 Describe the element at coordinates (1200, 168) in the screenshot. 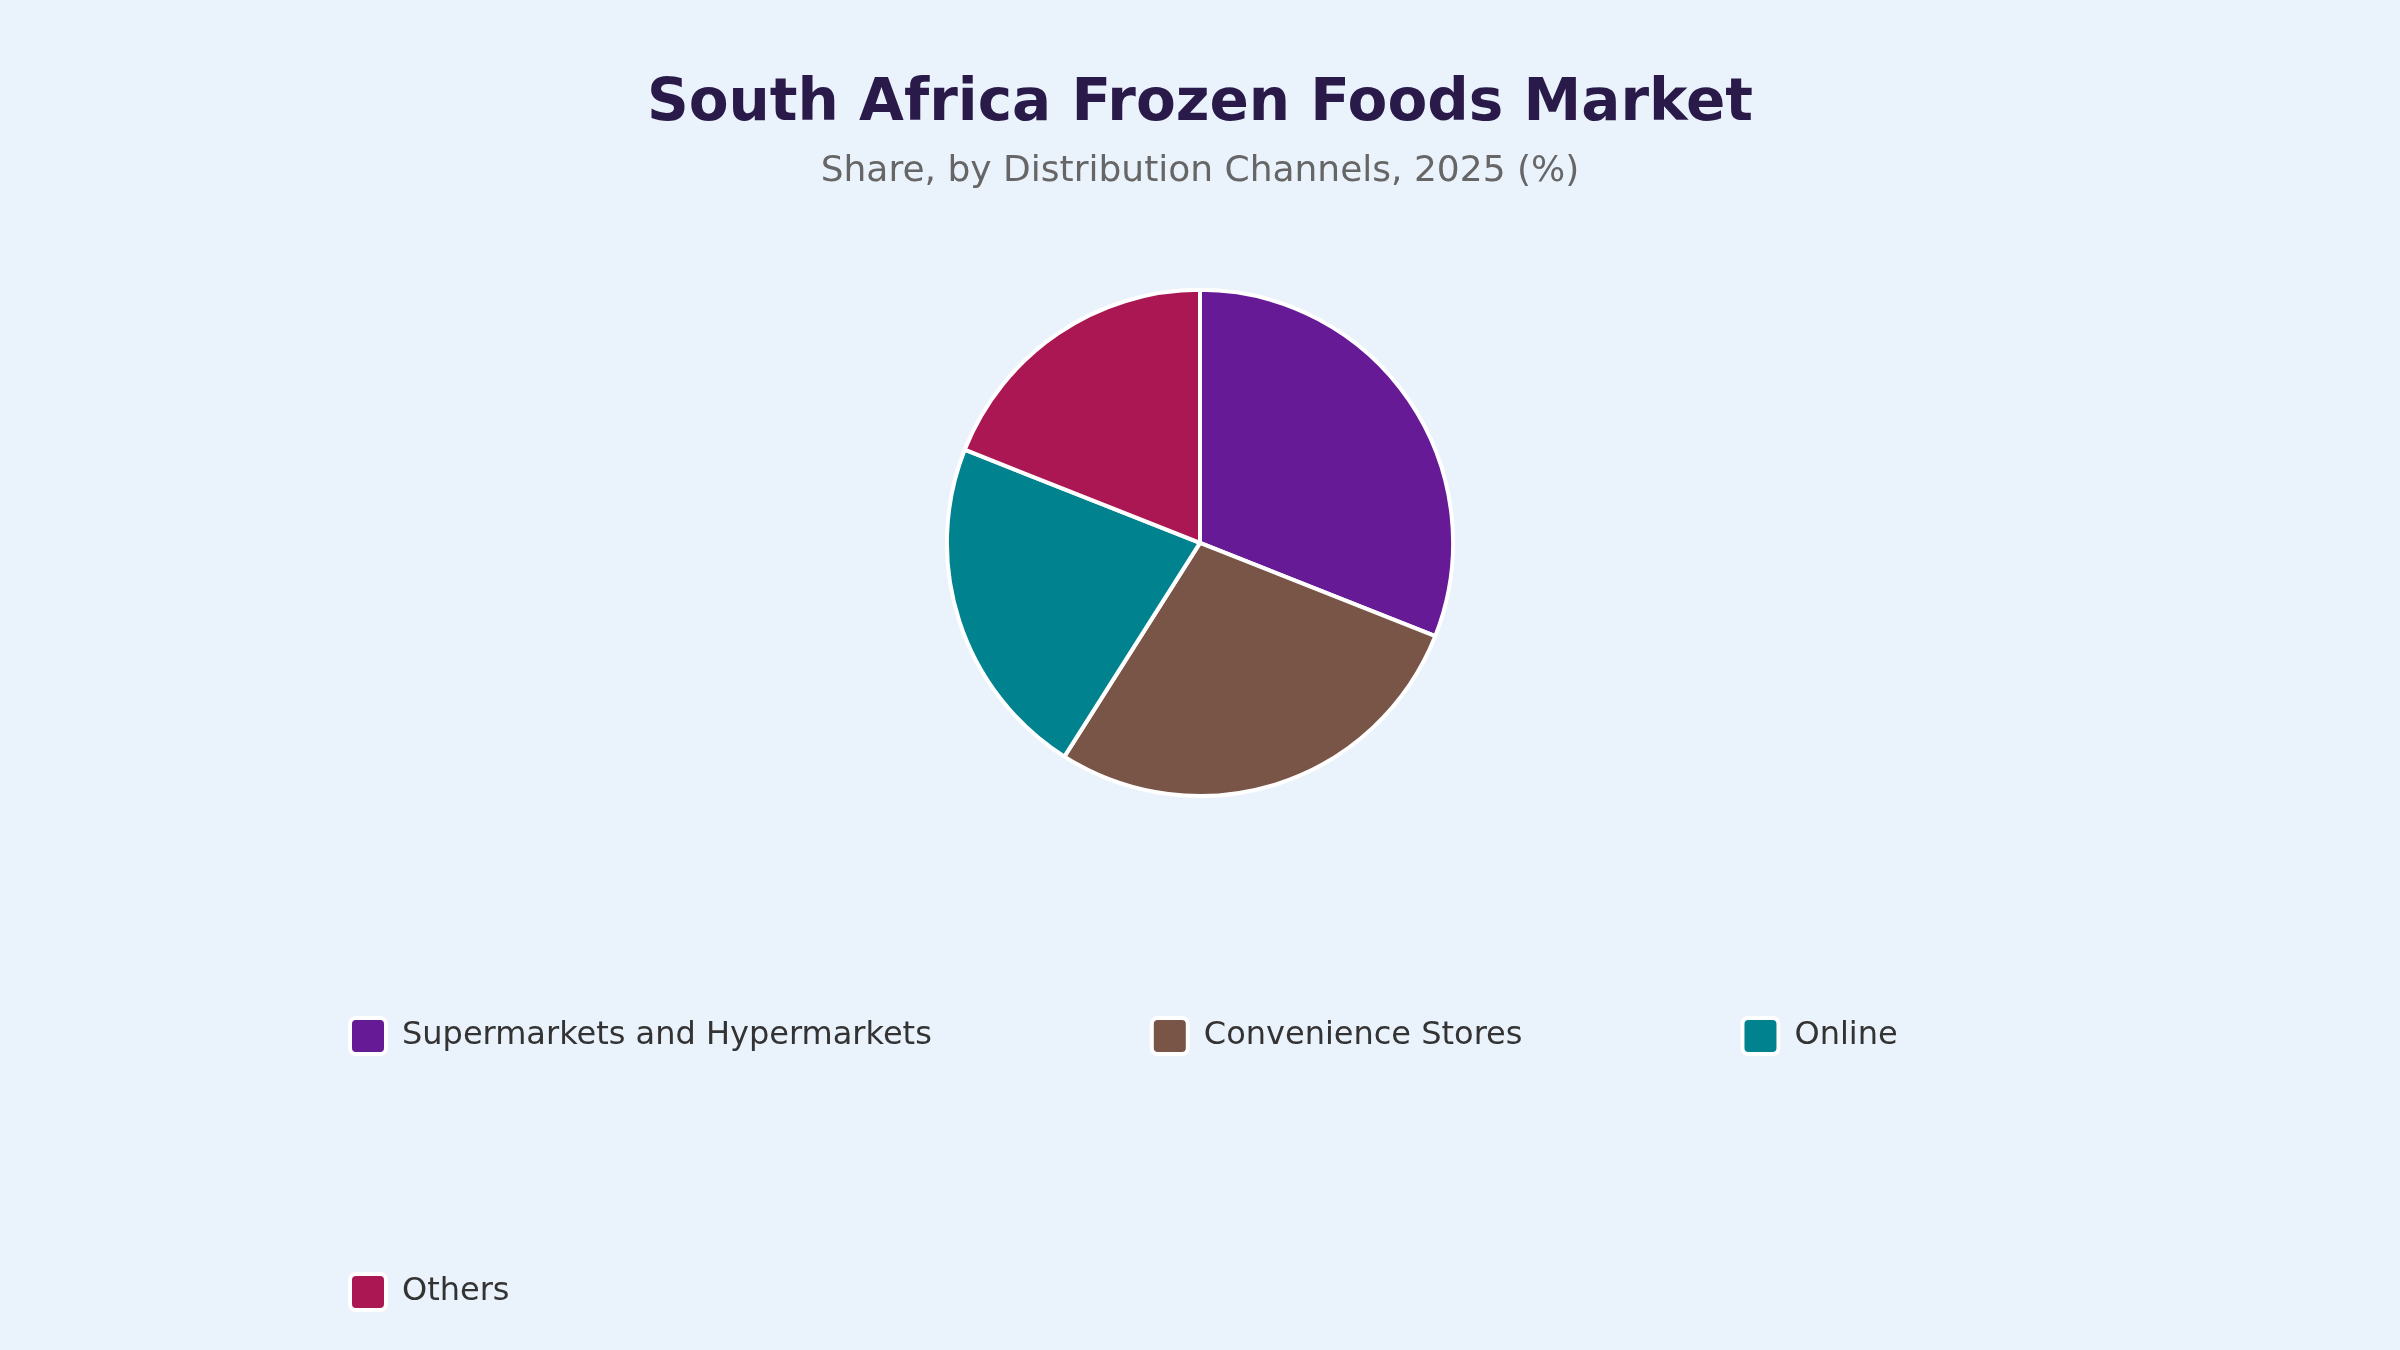

I see `chart-subtitle: Share, by Distribution Channels, 2025 (%)` at that location.